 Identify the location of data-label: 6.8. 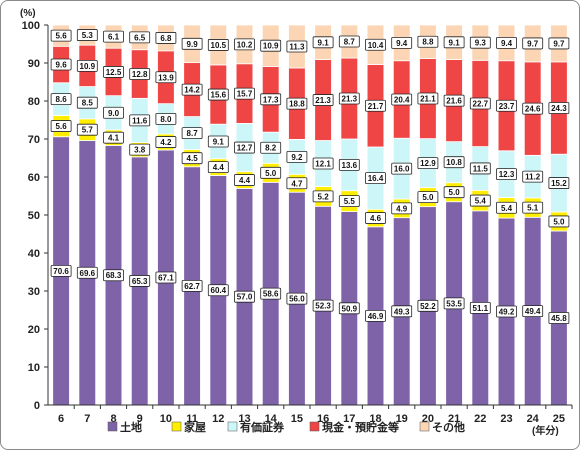
(166, 38).